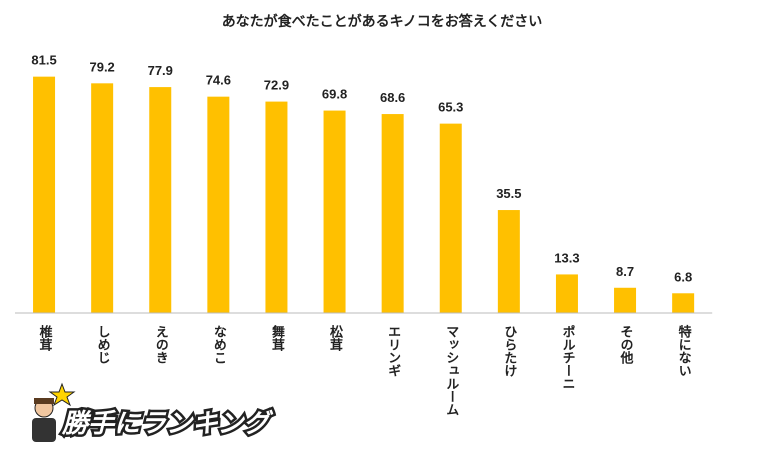 This screenshot has height=451, width=764. Describe the element at coordinates (684, 350) in the screenshot. I see `x-tick-label: 特にない` at that location.